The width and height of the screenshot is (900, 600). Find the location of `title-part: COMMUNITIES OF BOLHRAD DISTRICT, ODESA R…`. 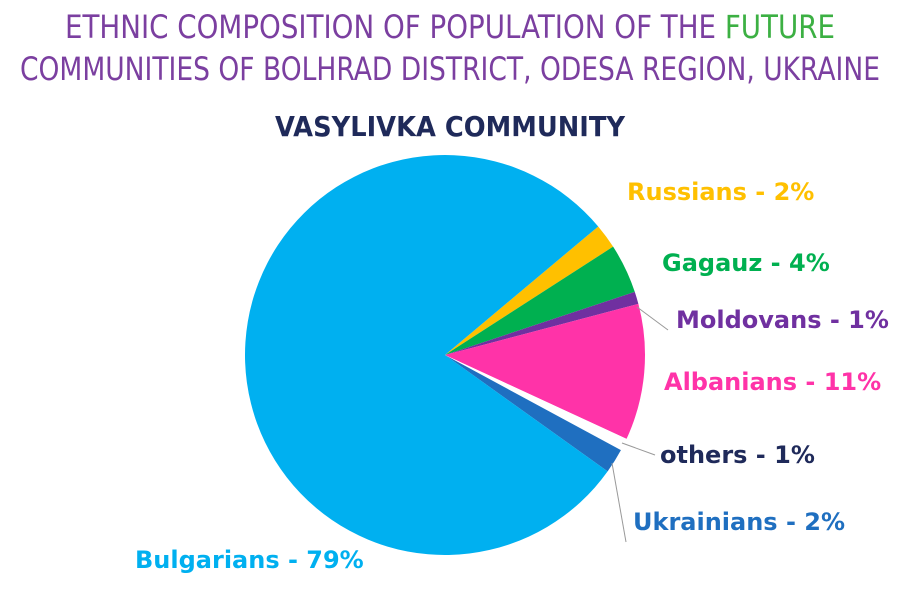

title-part: COMMUNITIES OF BOLHRAD DISTRICT, ODESA R… is located at coordinates (450, 69).